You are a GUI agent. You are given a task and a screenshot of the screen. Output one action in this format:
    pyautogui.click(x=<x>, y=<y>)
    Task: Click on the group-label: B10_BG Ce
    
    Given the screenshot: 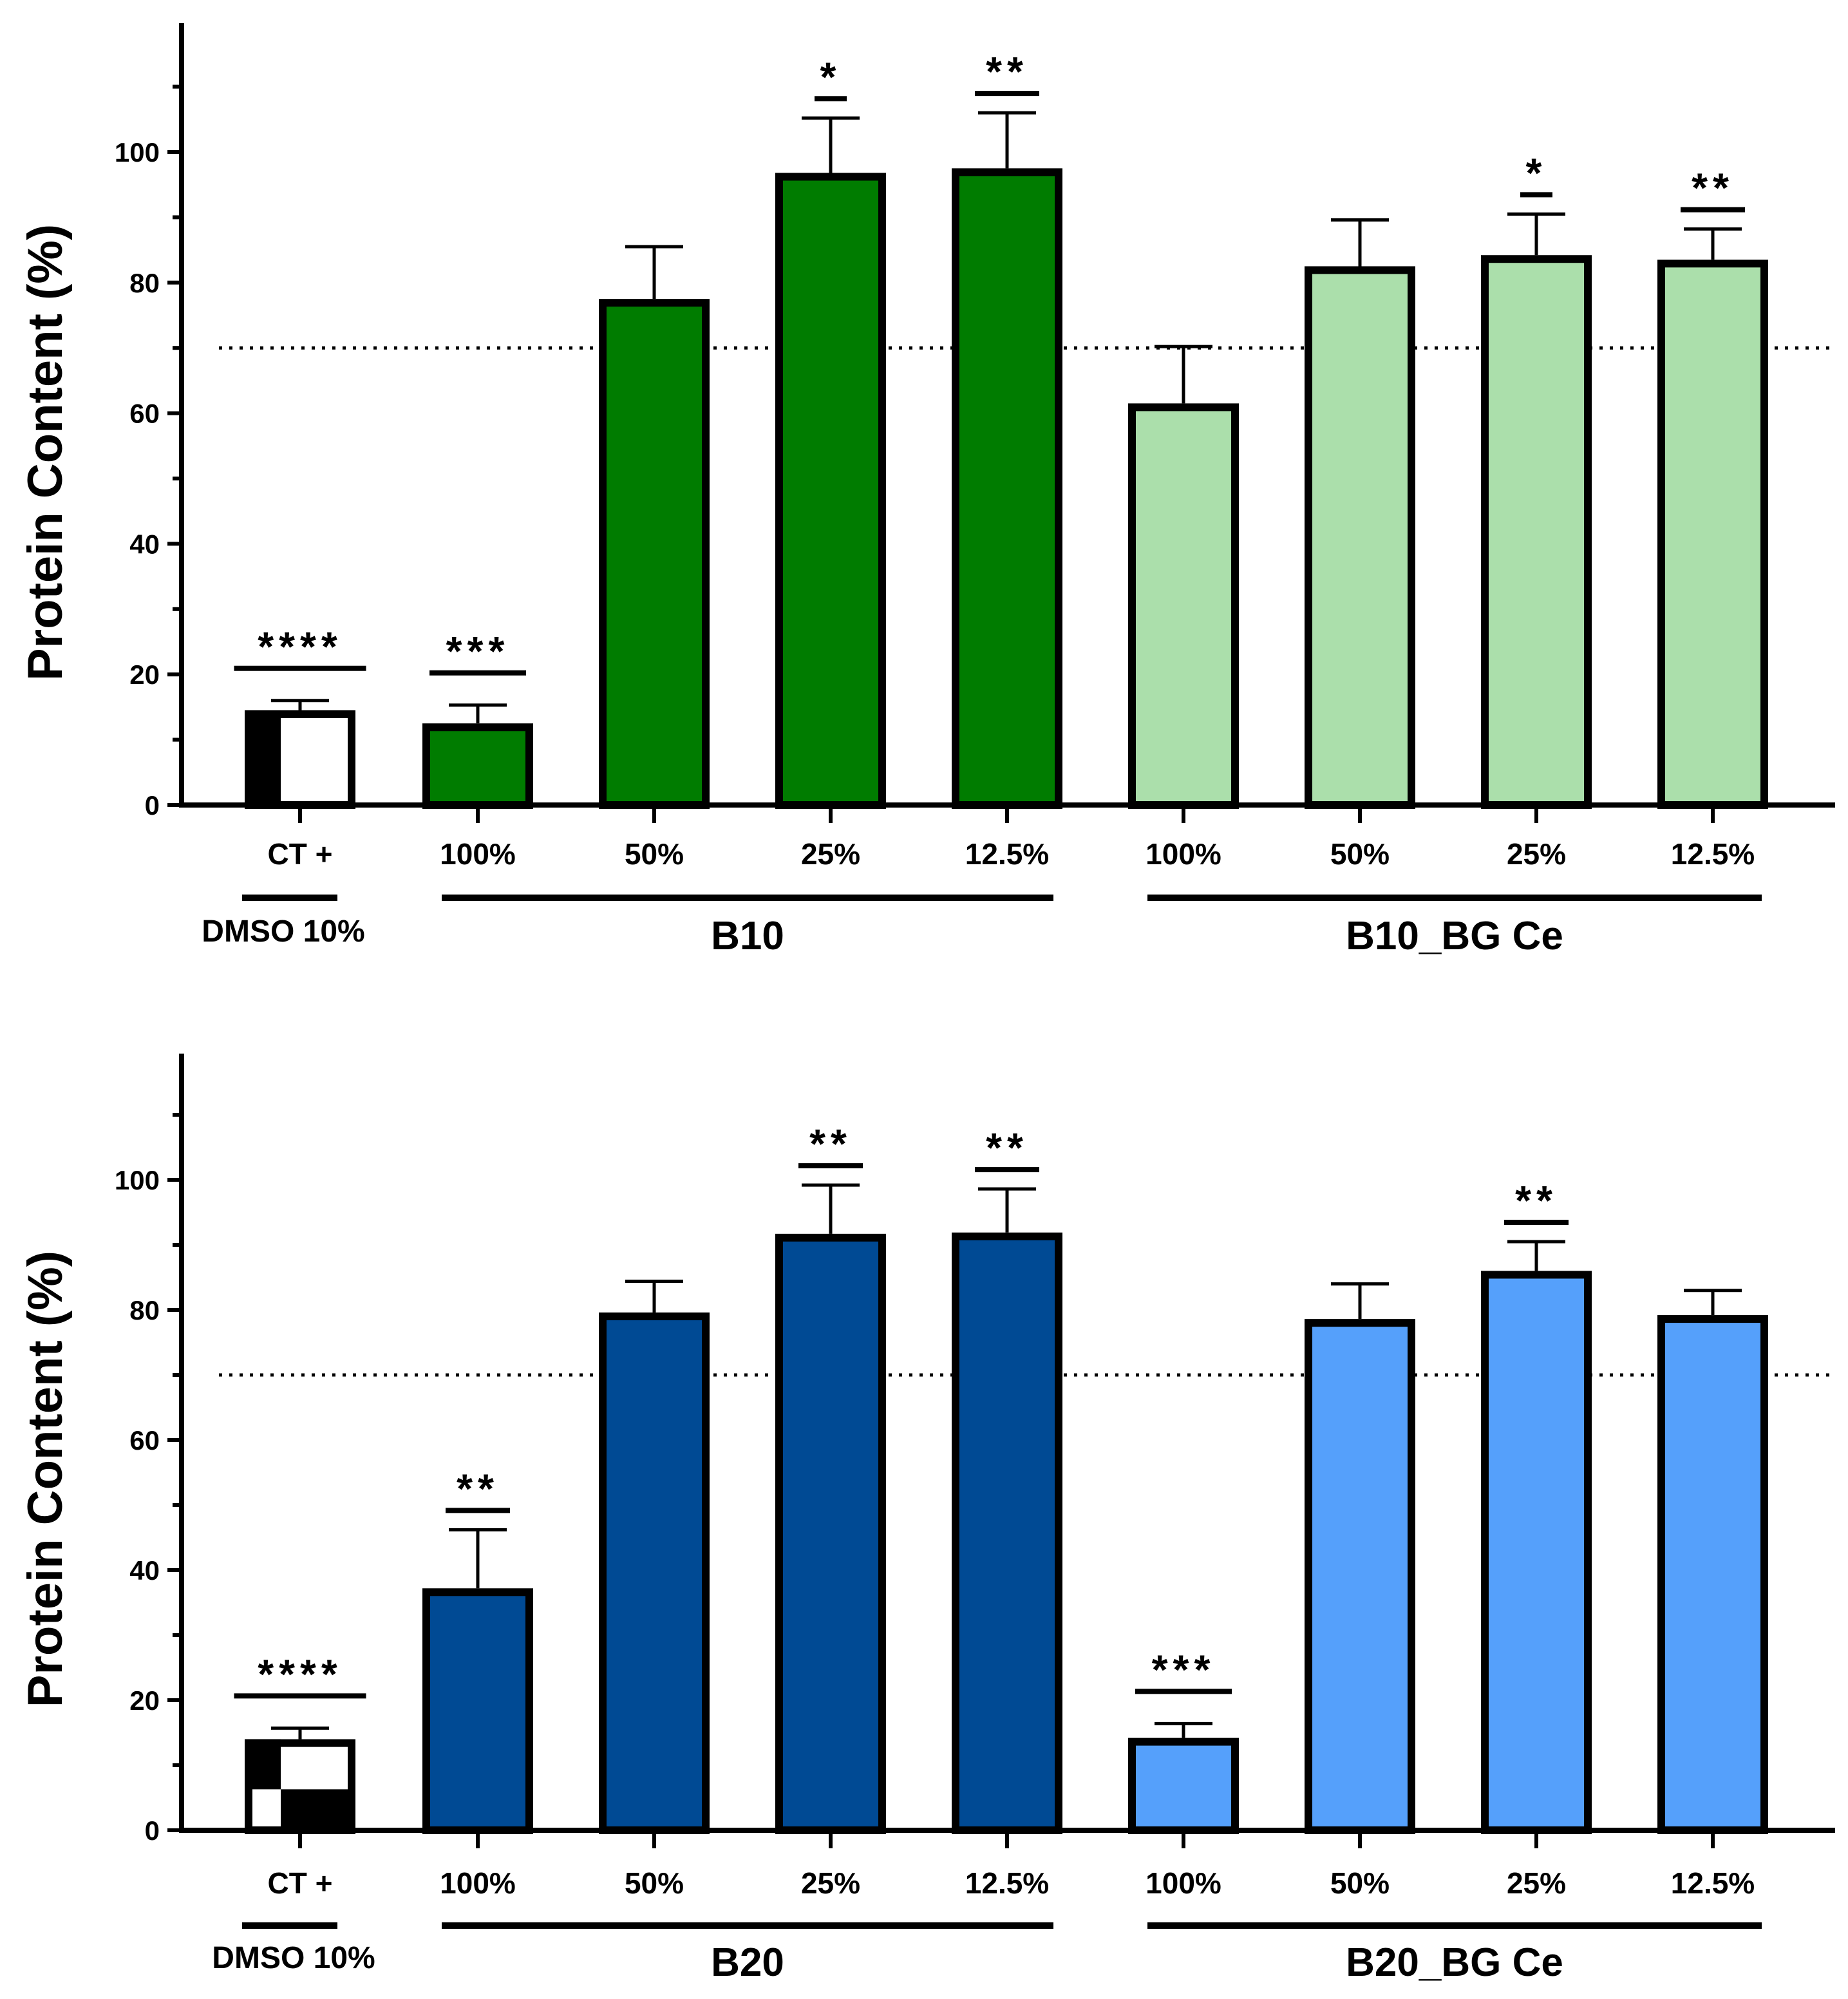 What is the action you would take?
    pyautogui.click(x=1454, y=936)
    